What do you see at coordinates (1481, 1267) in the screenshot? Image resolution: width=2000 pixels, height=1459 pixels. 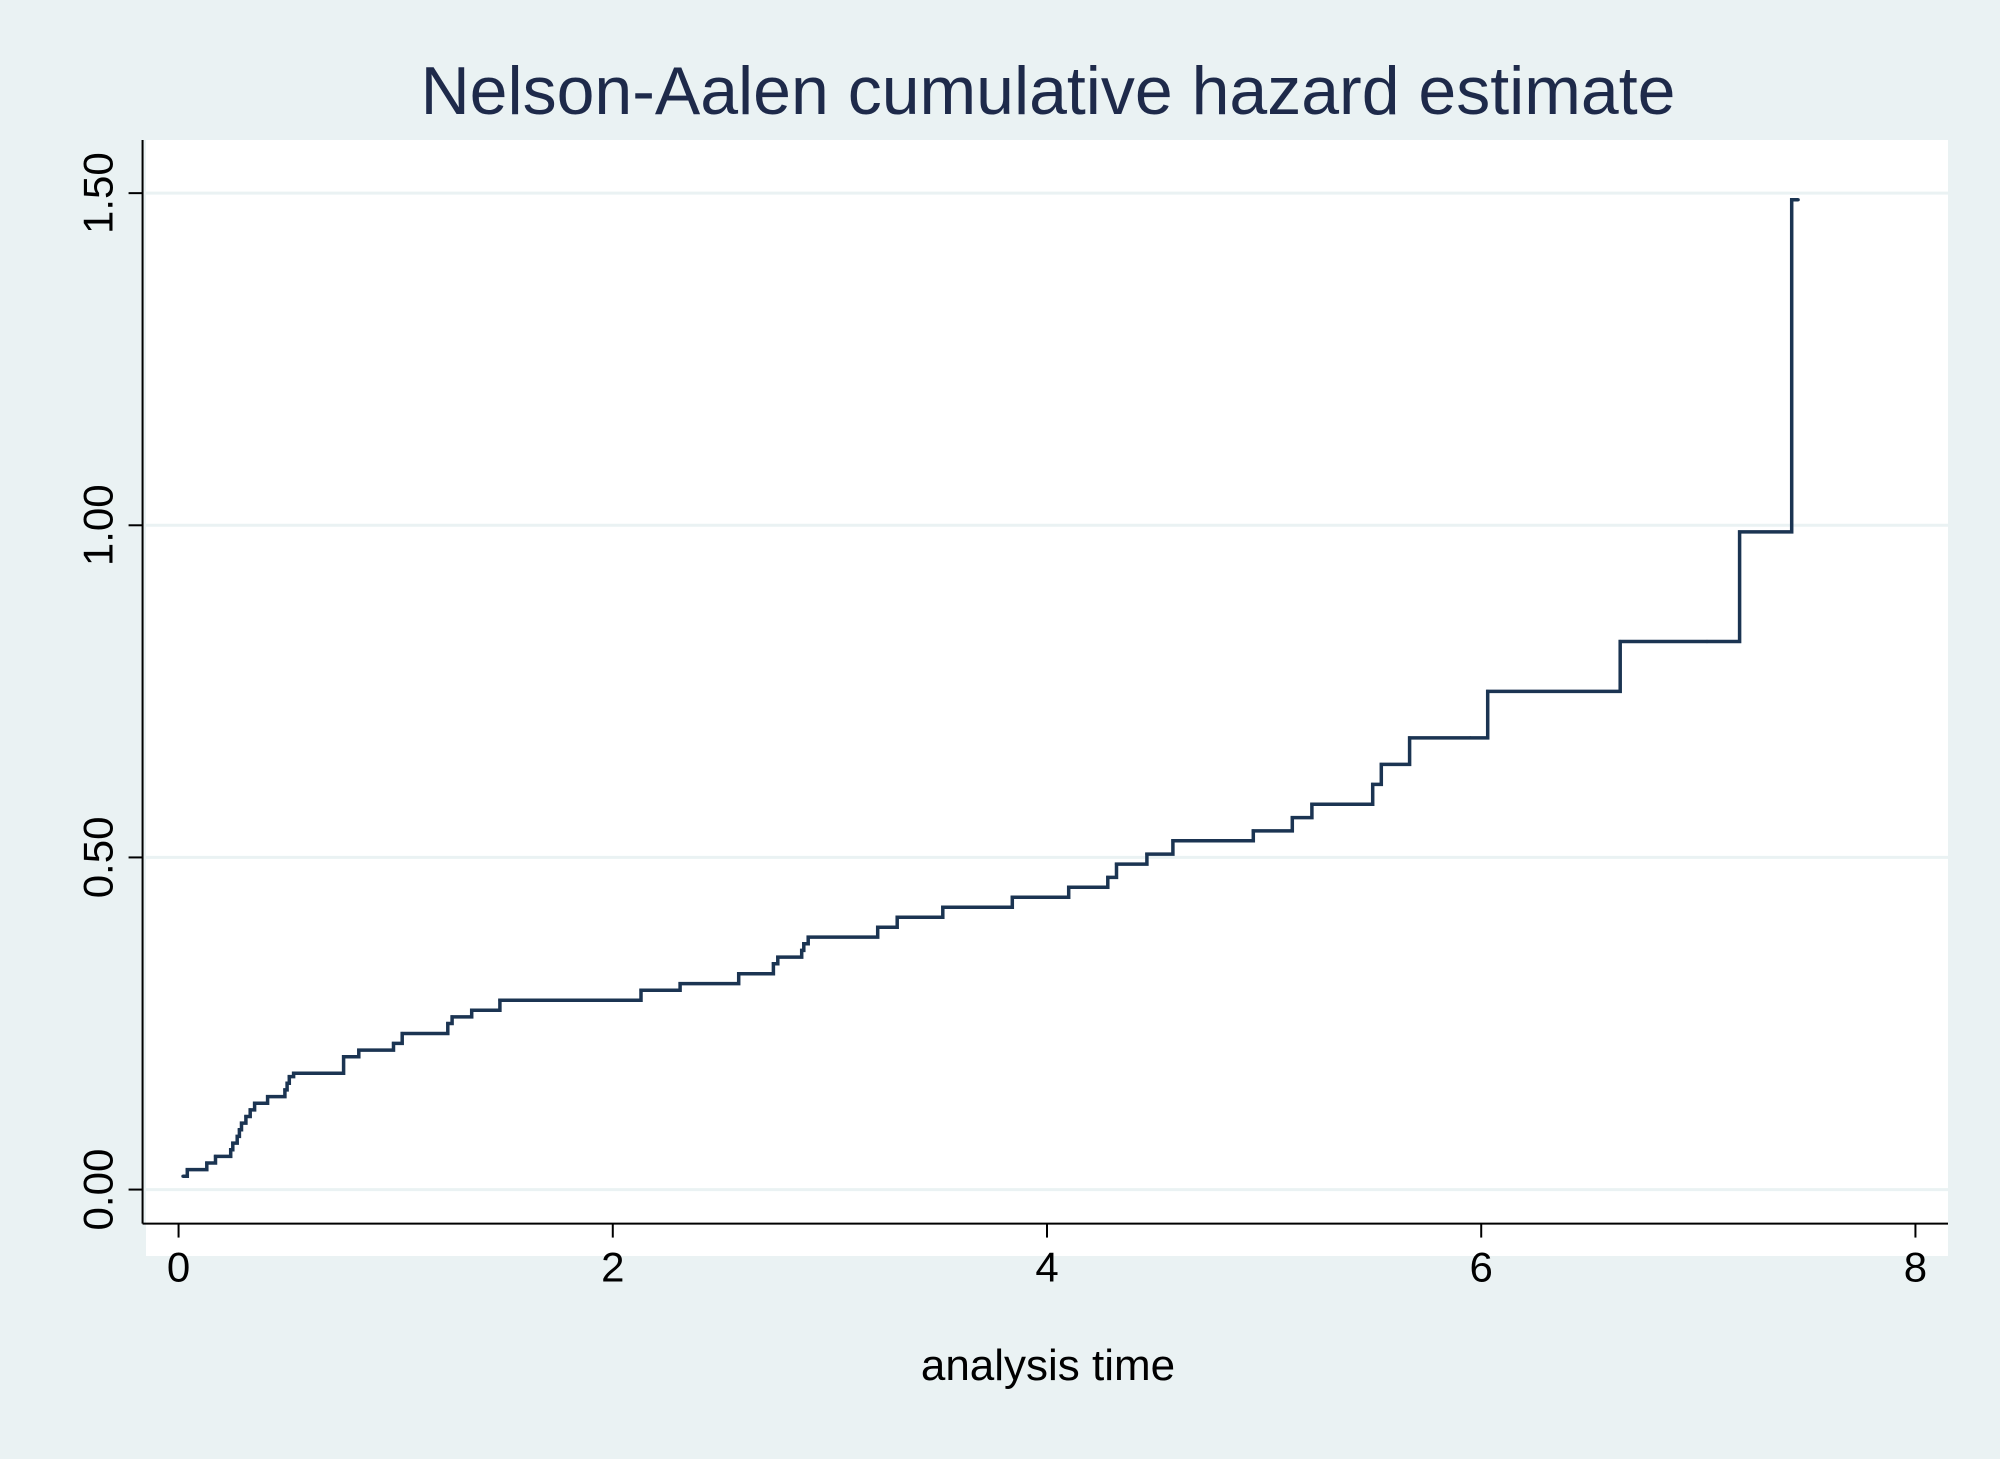 I see `x-tick-label: 6` at bounding box center [1481, 1267].